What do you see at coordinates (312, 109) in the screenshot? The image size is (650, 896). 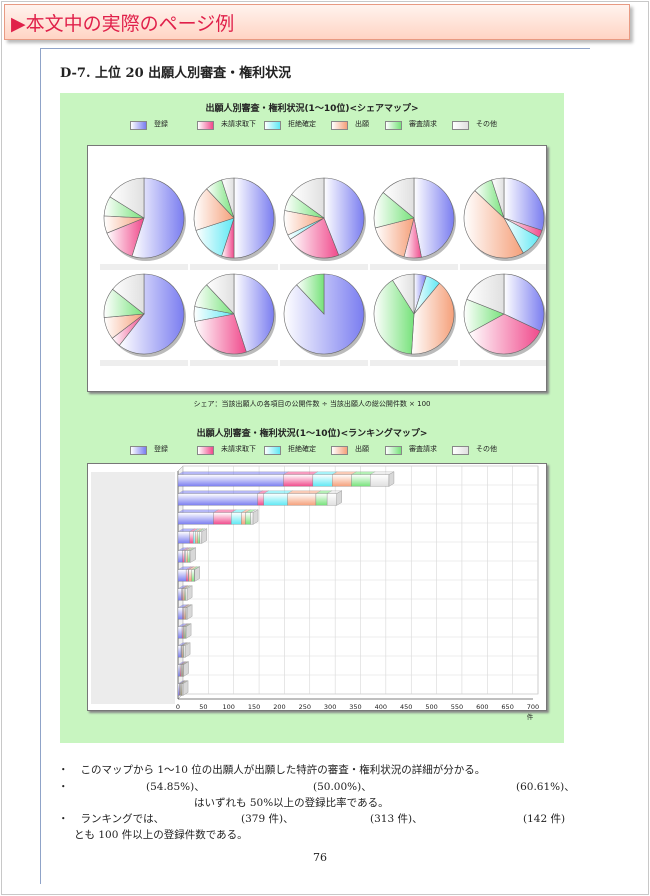 I see `pie-chart-title: 出願人別審査・権利状況(1〜10位)<シェアマップ>` at bounding box center [312, 109].